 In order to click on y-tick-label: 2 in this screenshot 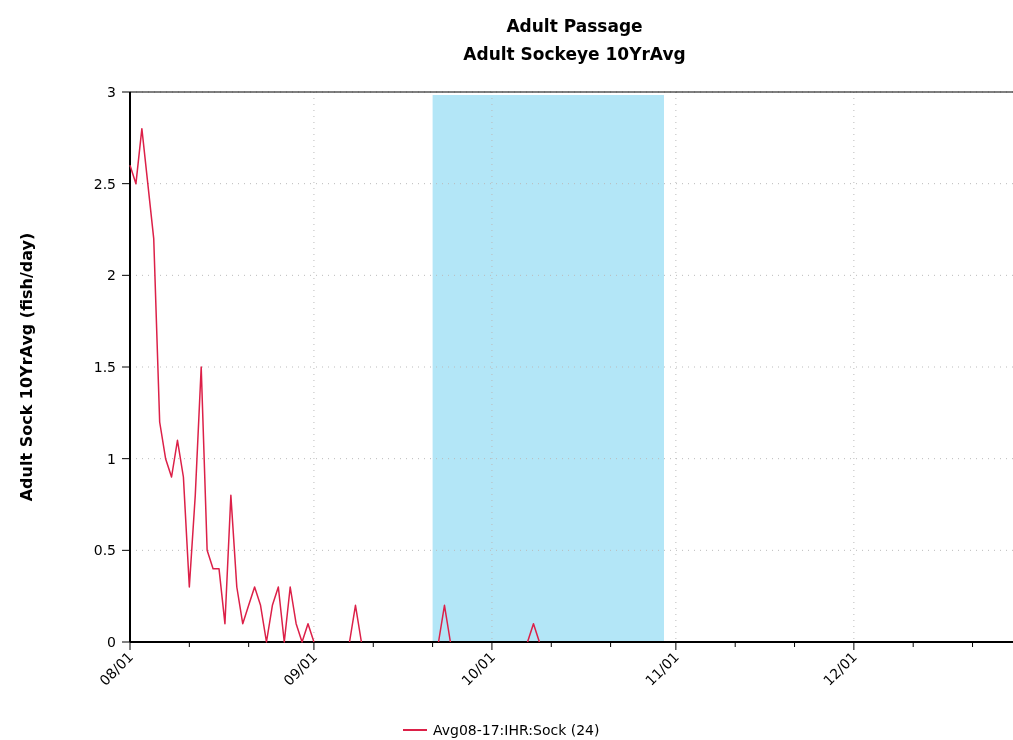, I will do `click(111, 275)`.